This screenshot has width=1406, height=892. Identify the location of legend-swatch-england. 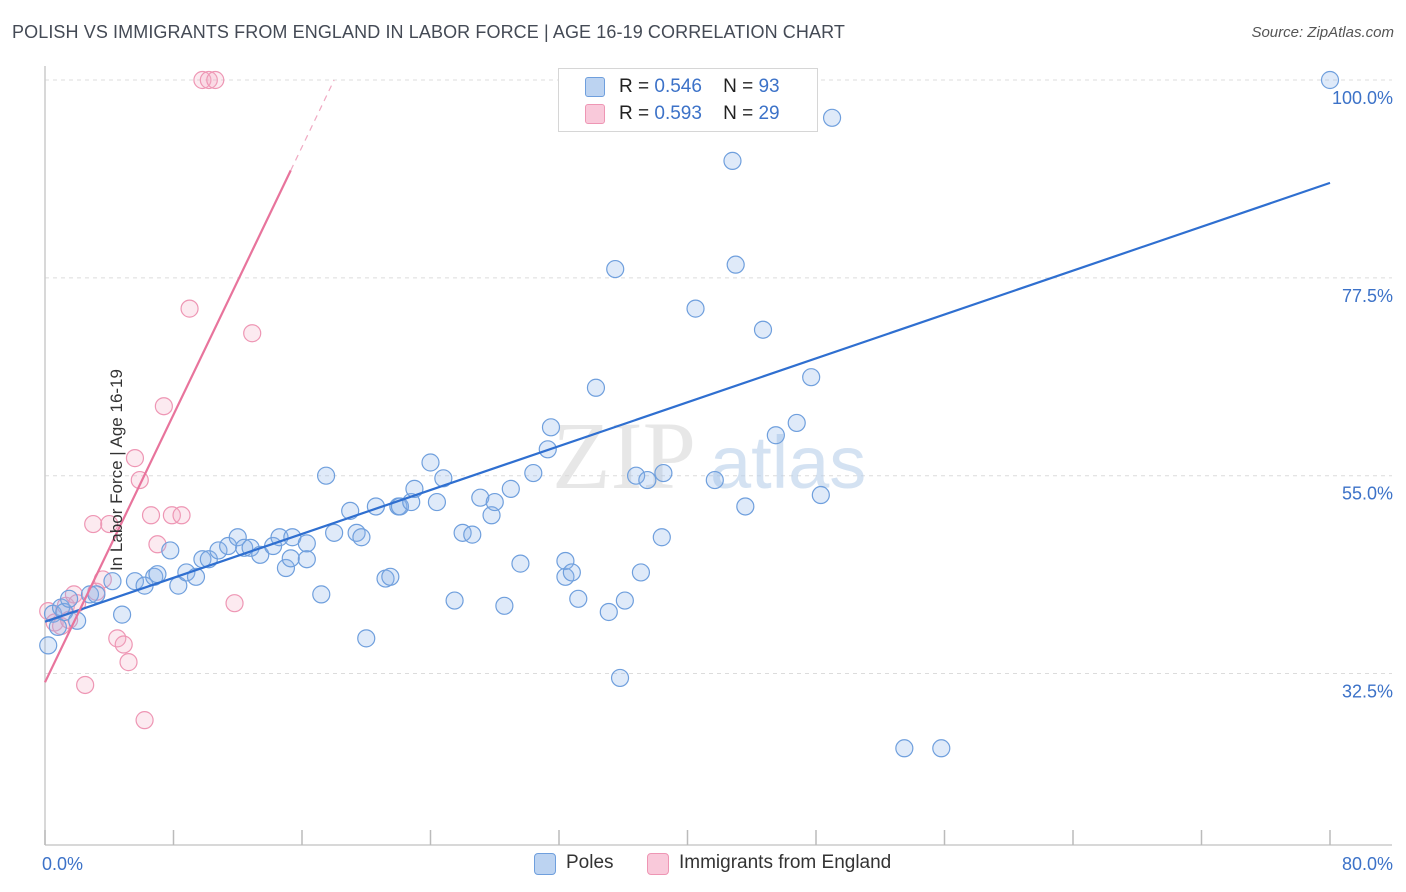
(595, 114).